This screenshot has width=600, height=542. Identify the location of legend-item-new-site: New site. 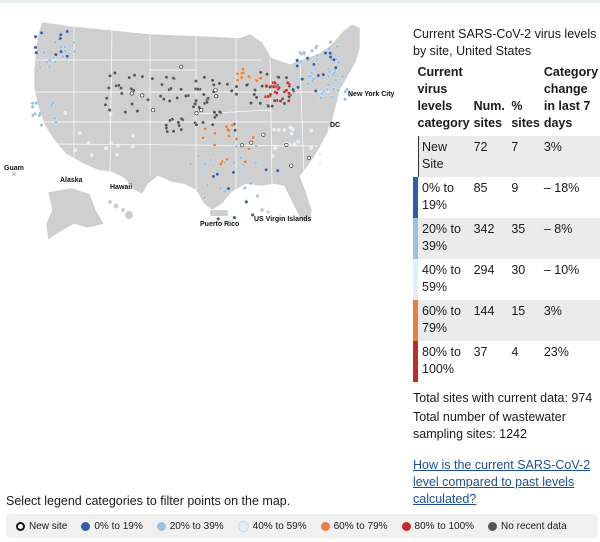
(41, 526).